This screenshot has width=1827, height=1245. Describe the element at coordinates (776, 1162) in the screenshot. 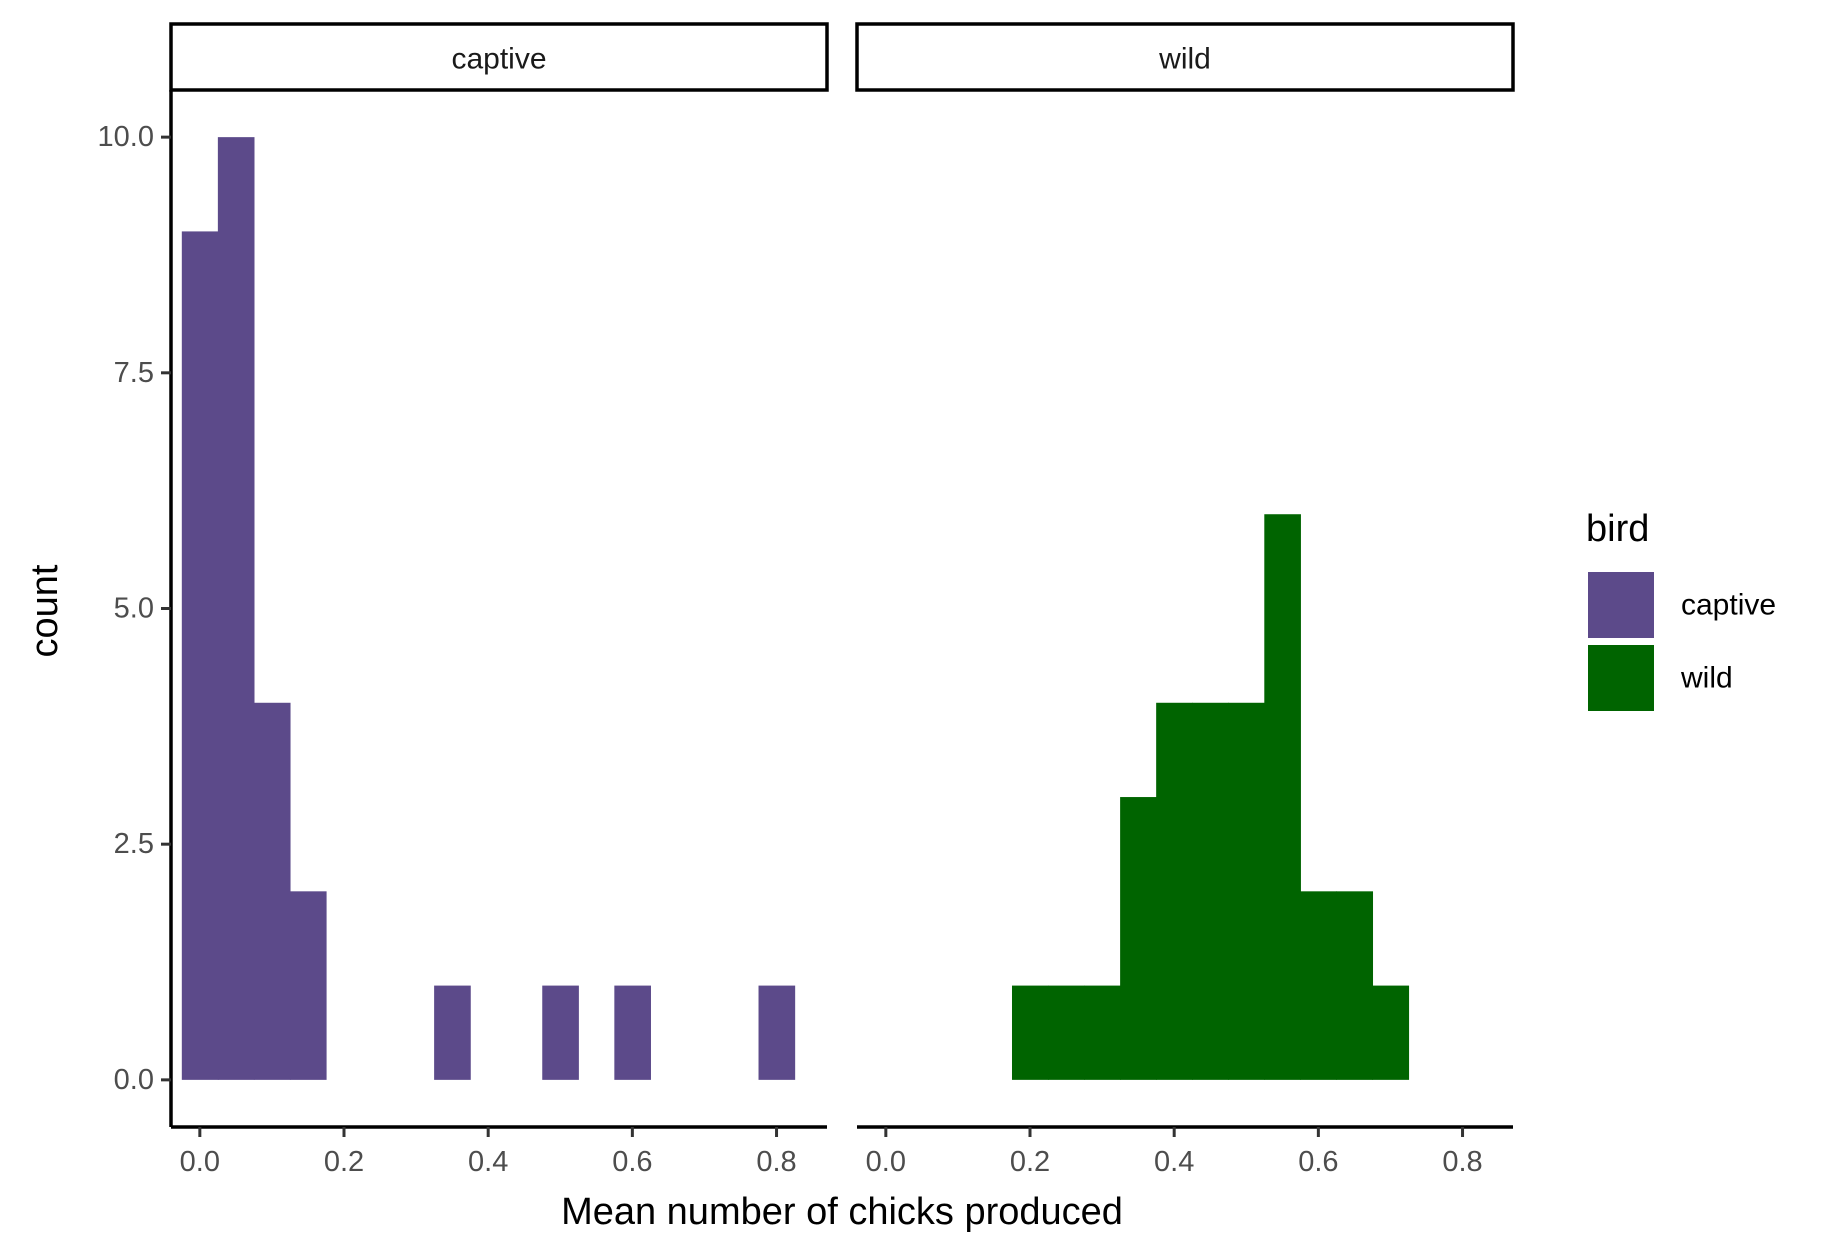

I see `x-tick-label-captive-4: 0.8` at that location.